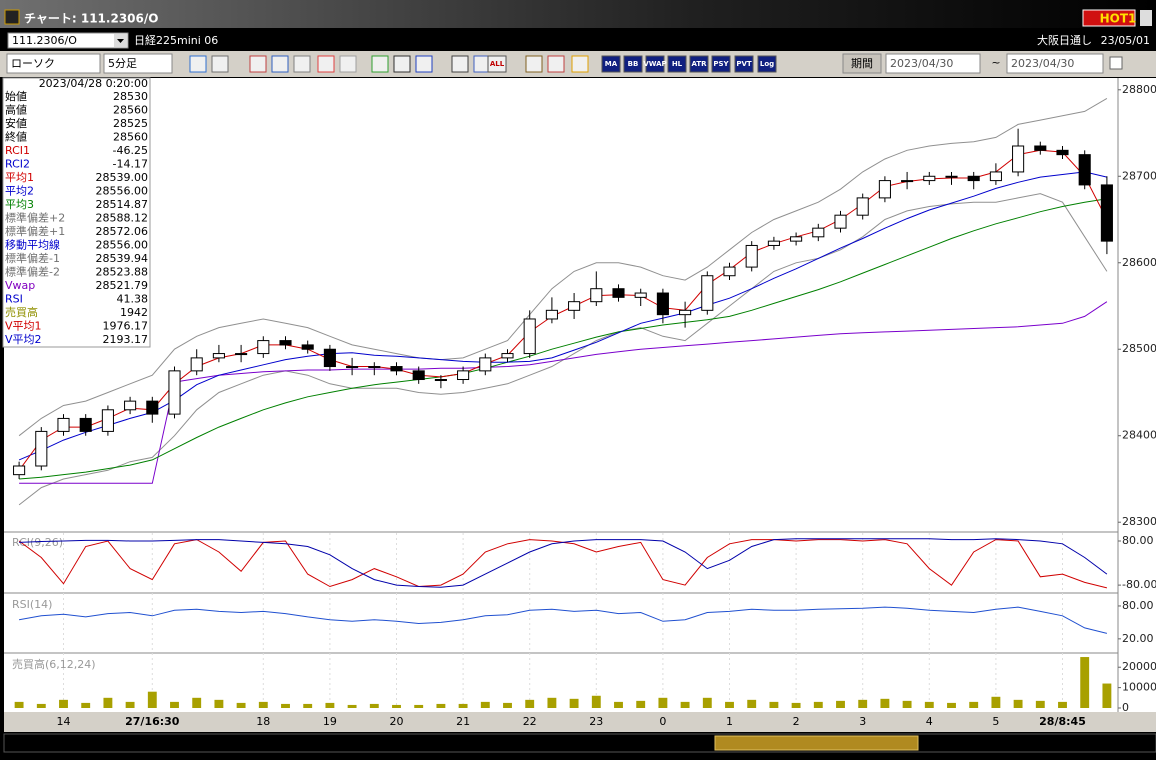 The width and height of the screenshot is (1156, 760). I want to click on badge-scroll, so click(1146, 18).